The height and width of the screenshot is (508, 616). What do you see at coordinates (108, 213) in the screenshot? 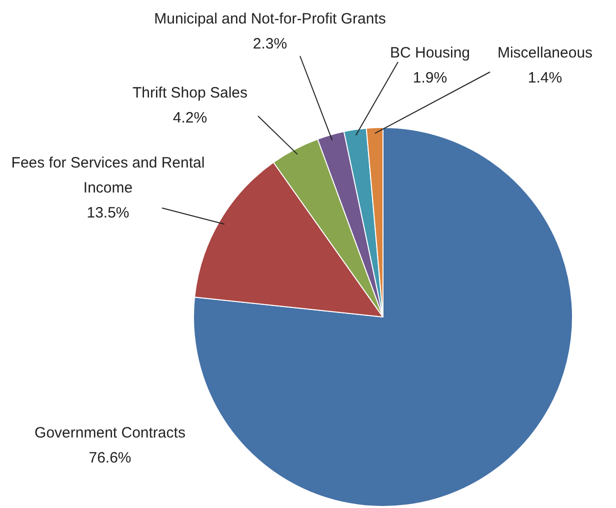
I see `data-label: 13.5%` at bounding box center [108, 213].